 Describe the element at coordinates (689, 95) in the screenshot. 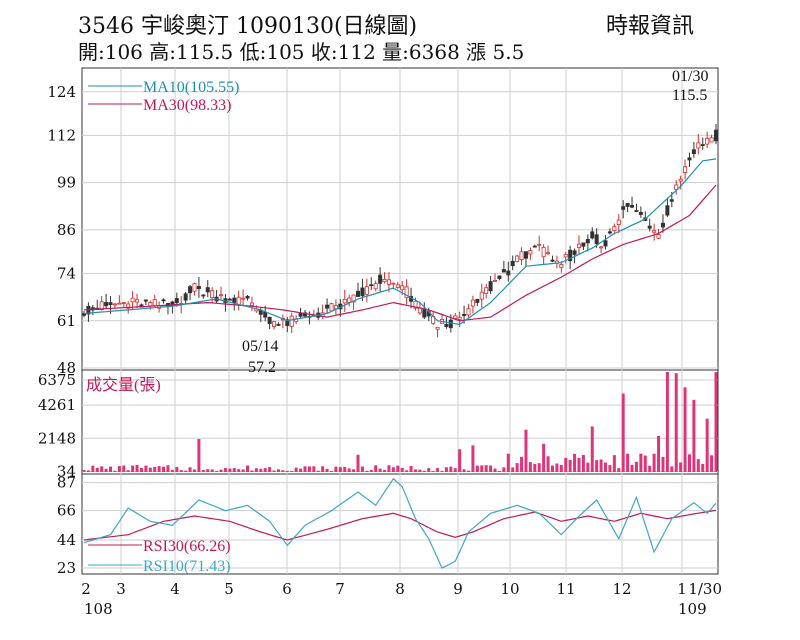

I see `high-value-annotation: 115.5` at that location.